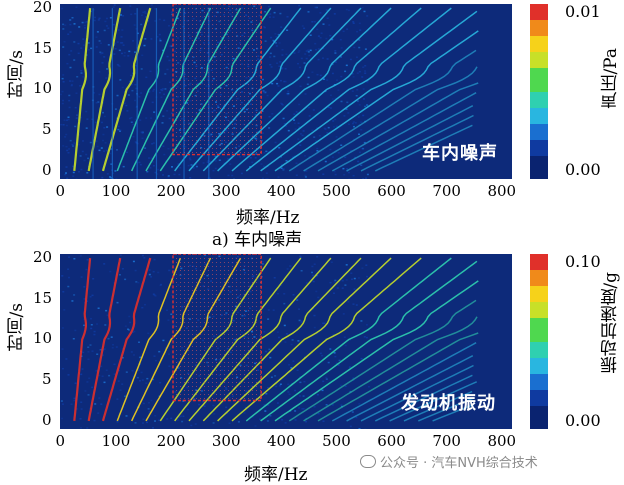  Describe the element at coordinates (171, 441) in the screenshot. I see `x-tick-label: 200` at that location.